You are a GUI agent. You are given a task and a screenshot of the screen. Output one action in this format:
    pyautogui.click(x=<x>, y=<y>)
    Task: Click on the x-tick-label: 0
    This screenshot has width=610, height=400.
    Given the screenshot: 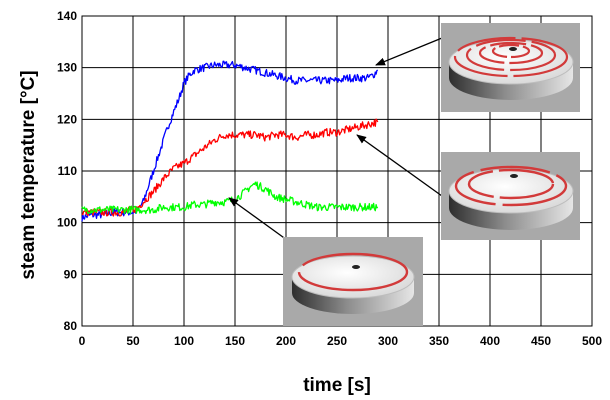 What is the action you would take?
    pyautogui.click(x=82, y=341)
    